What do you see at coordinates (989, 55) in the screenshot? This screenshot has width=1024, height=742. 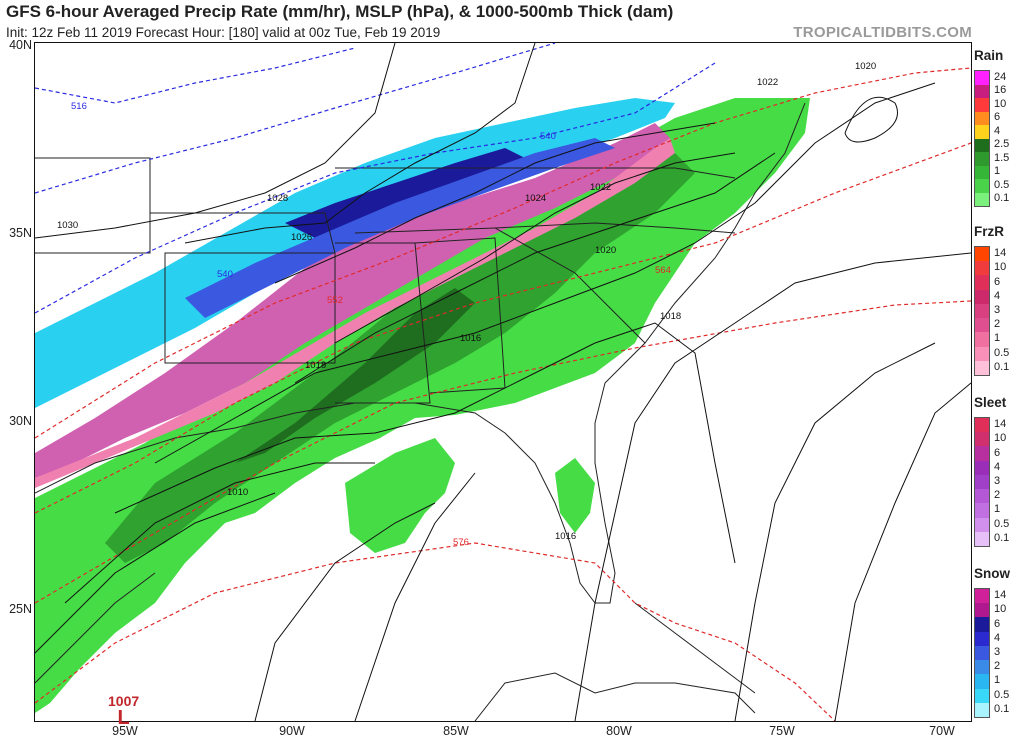 I see `legend-title-rain: Rain` at bounding box center [989, 55].